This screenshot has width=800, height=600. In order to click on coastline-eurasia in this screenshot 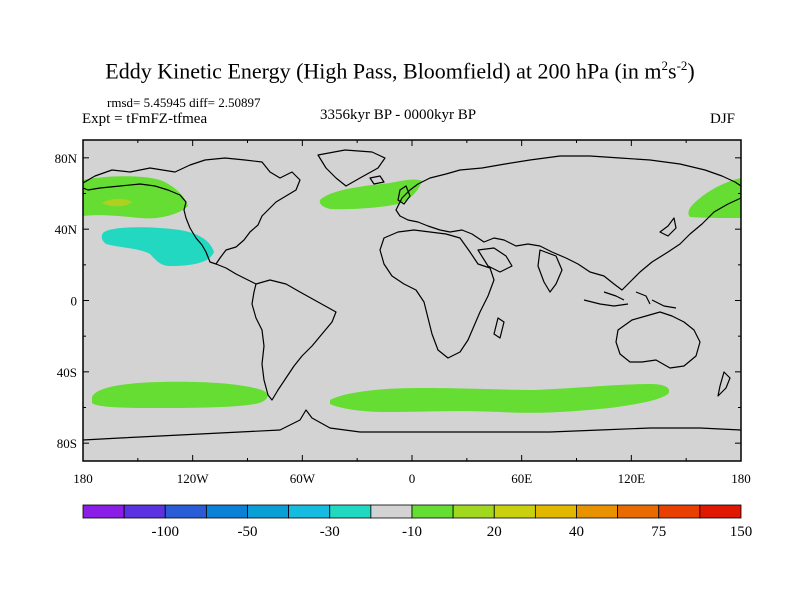, I will do `click(568, 223)`.